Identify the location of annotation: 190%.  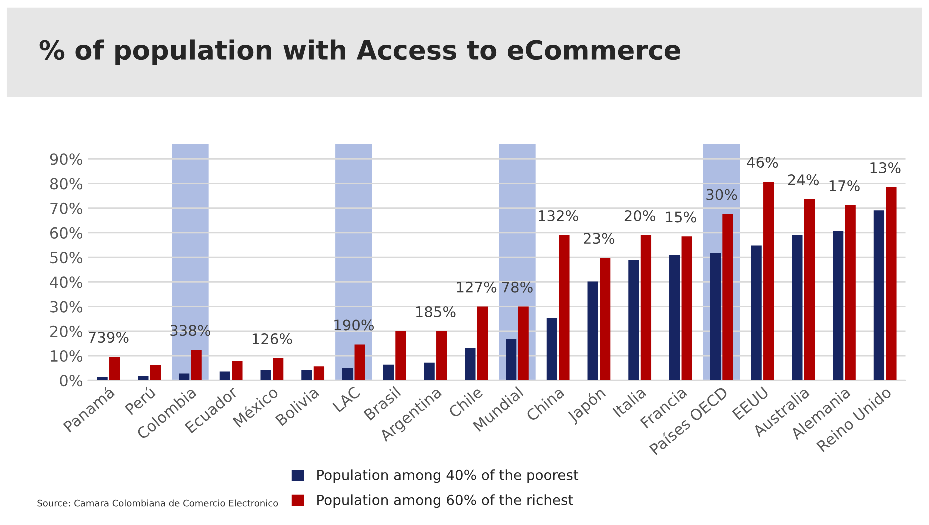
(354, 325).